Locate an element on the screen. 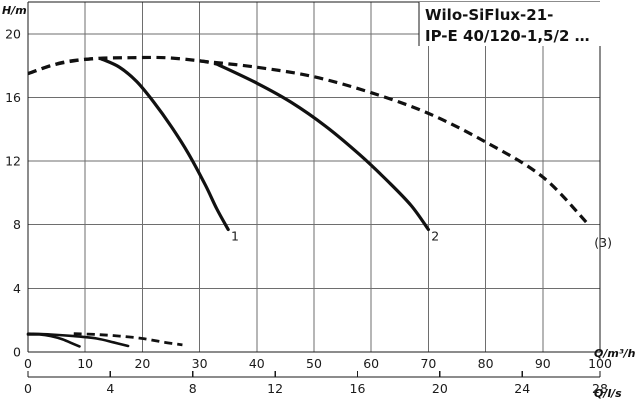 The height and width of the screenshot is (405, 640). curve-pump-1-head-dashed-envelope is located at coordinates (65, 66).